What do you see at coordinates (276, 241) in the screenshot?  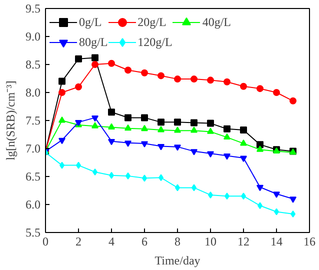 I see `x-tick-label: 14` at bounding box center [276, 241].